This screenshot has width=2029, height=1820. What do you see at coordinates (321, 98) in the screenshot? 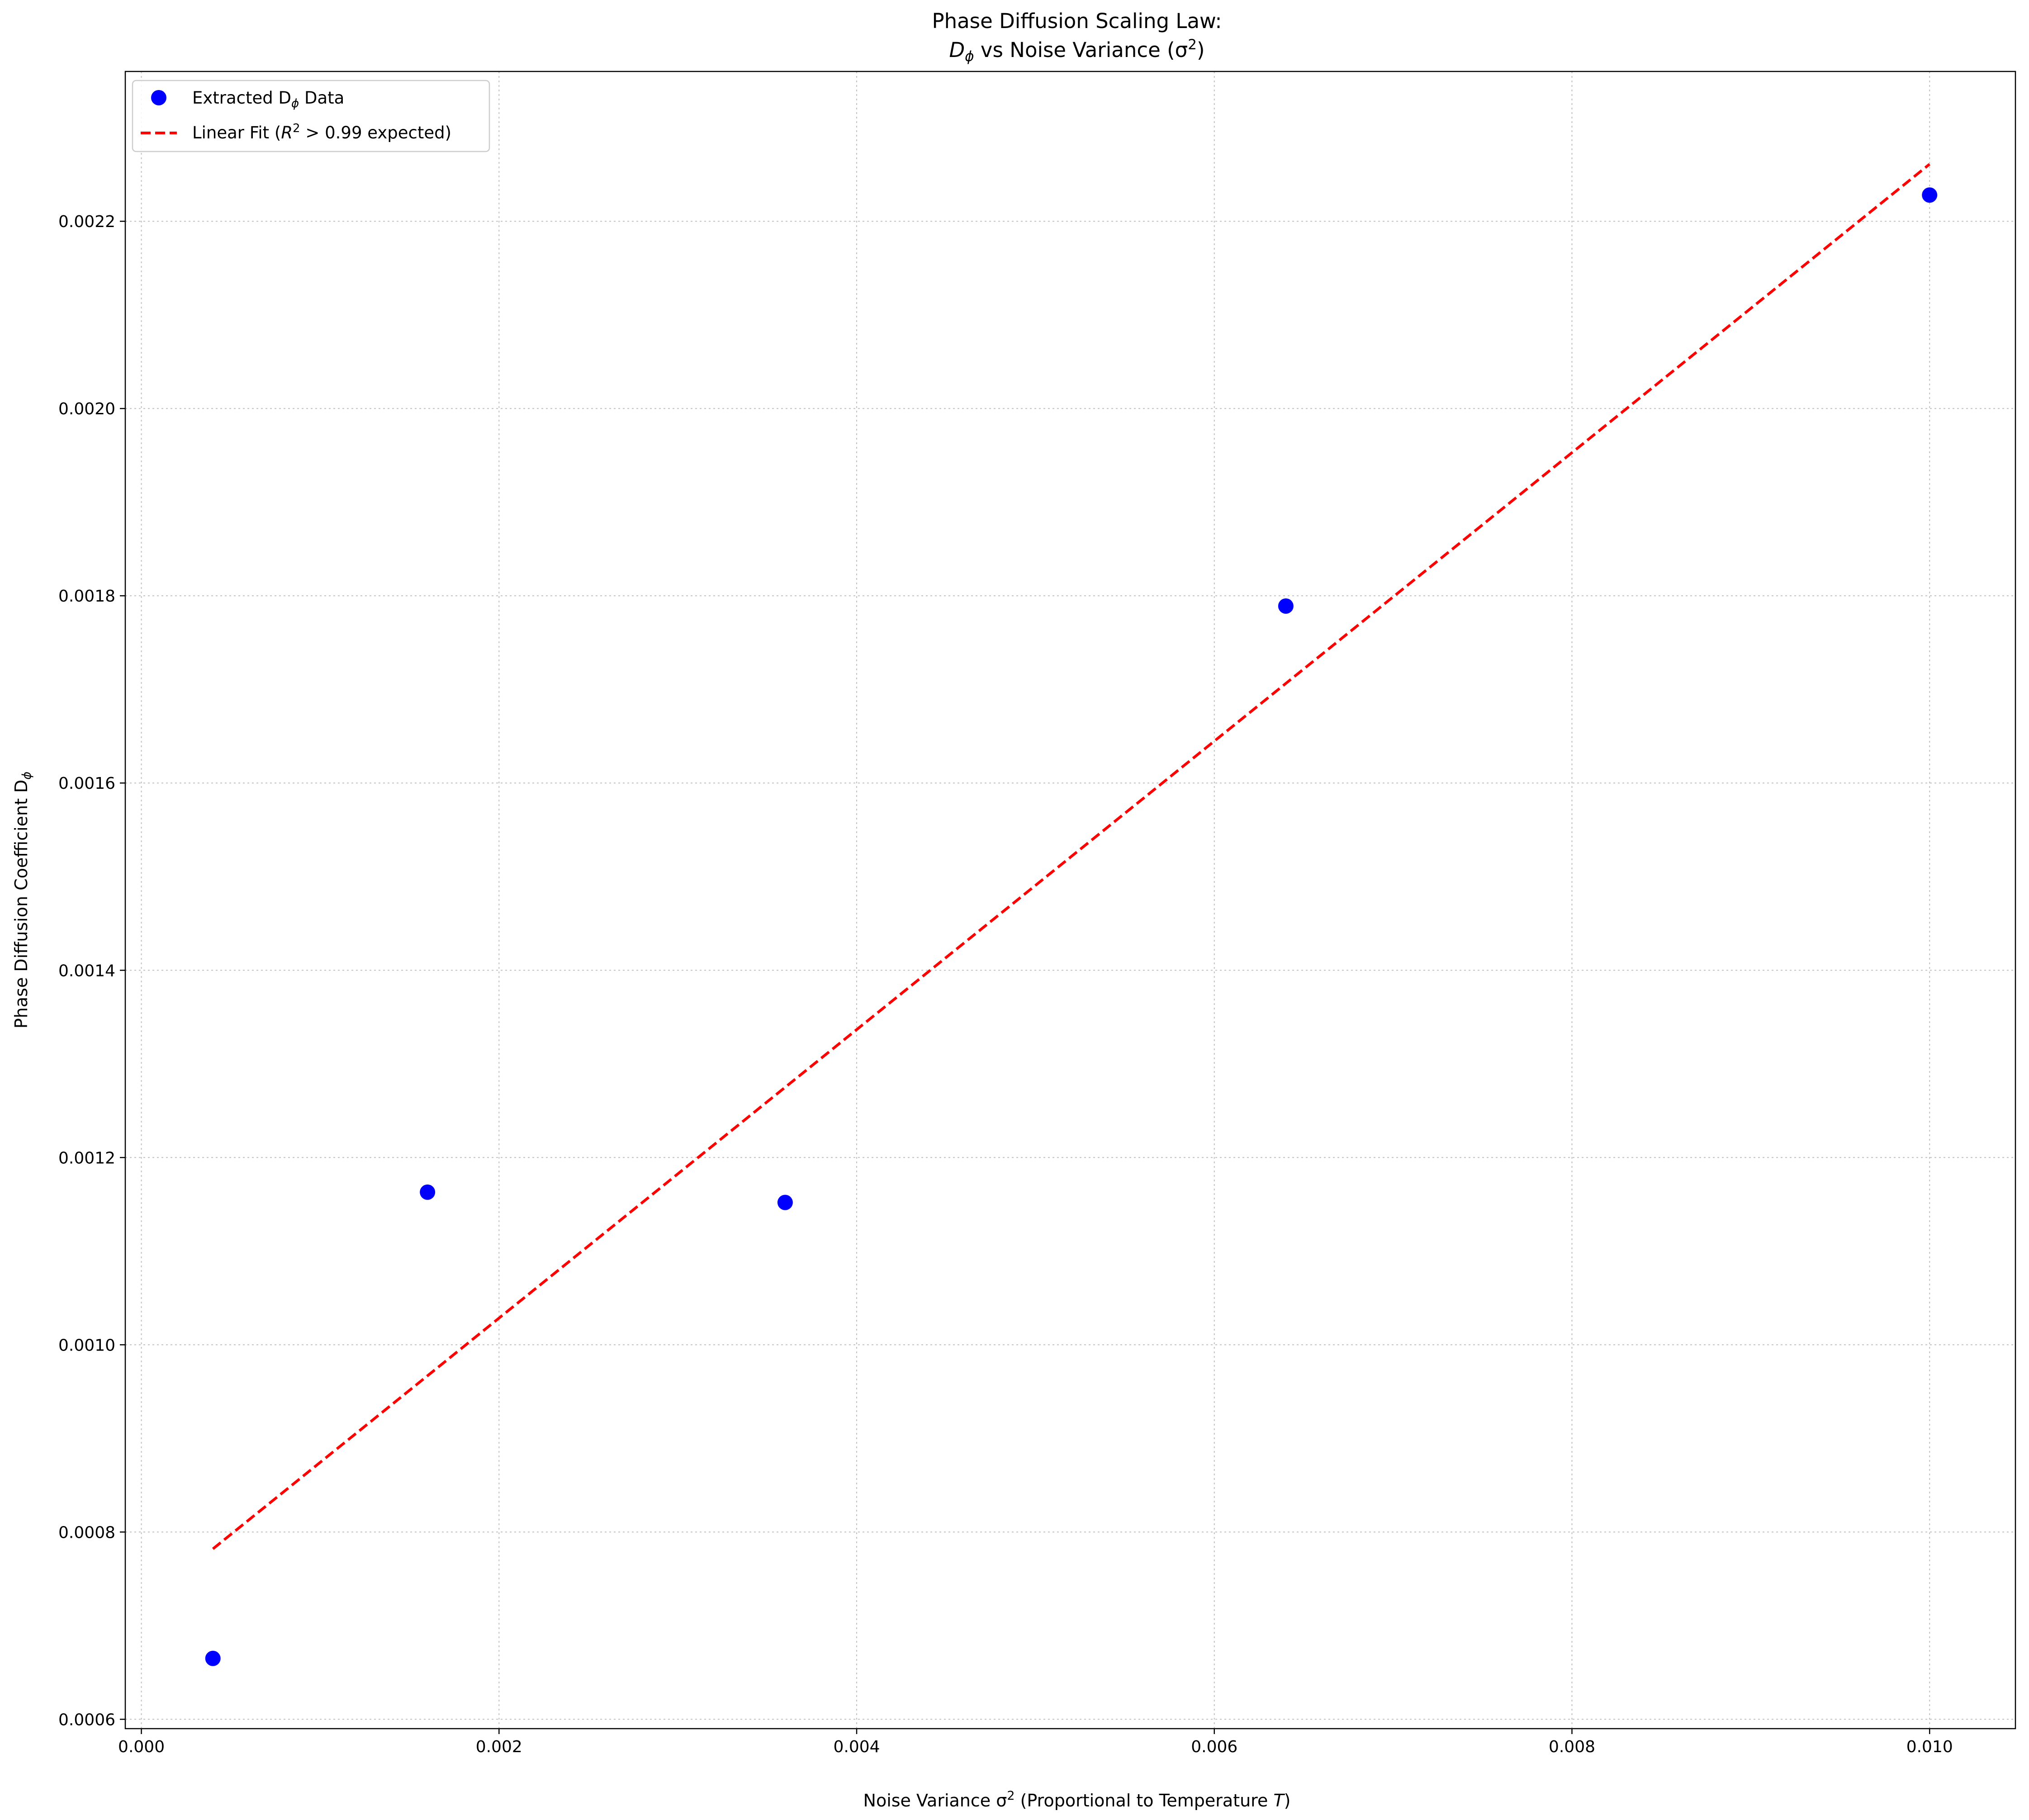
I see `legend-label-suffix: Data` at bounding box center [321, 98].